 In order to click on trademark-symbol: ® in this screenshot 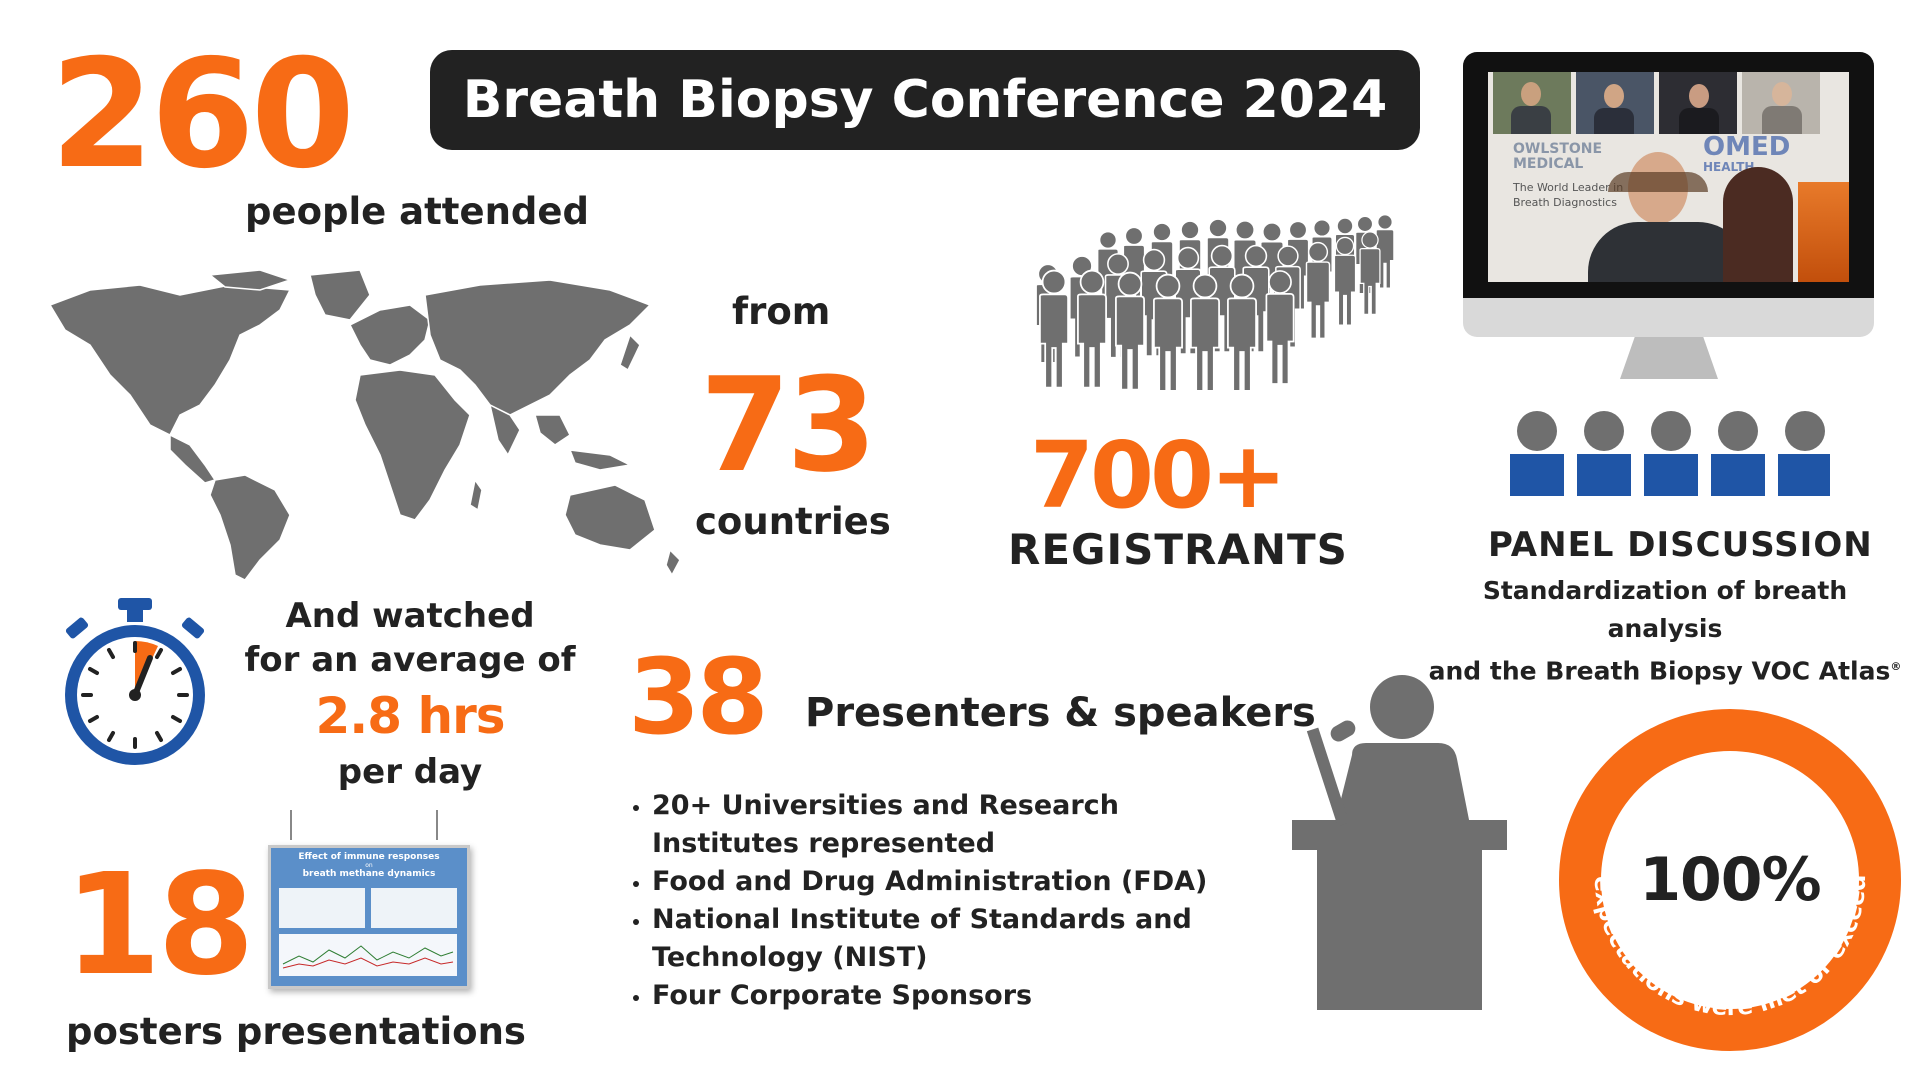, I will do `click(1896, 666)`.